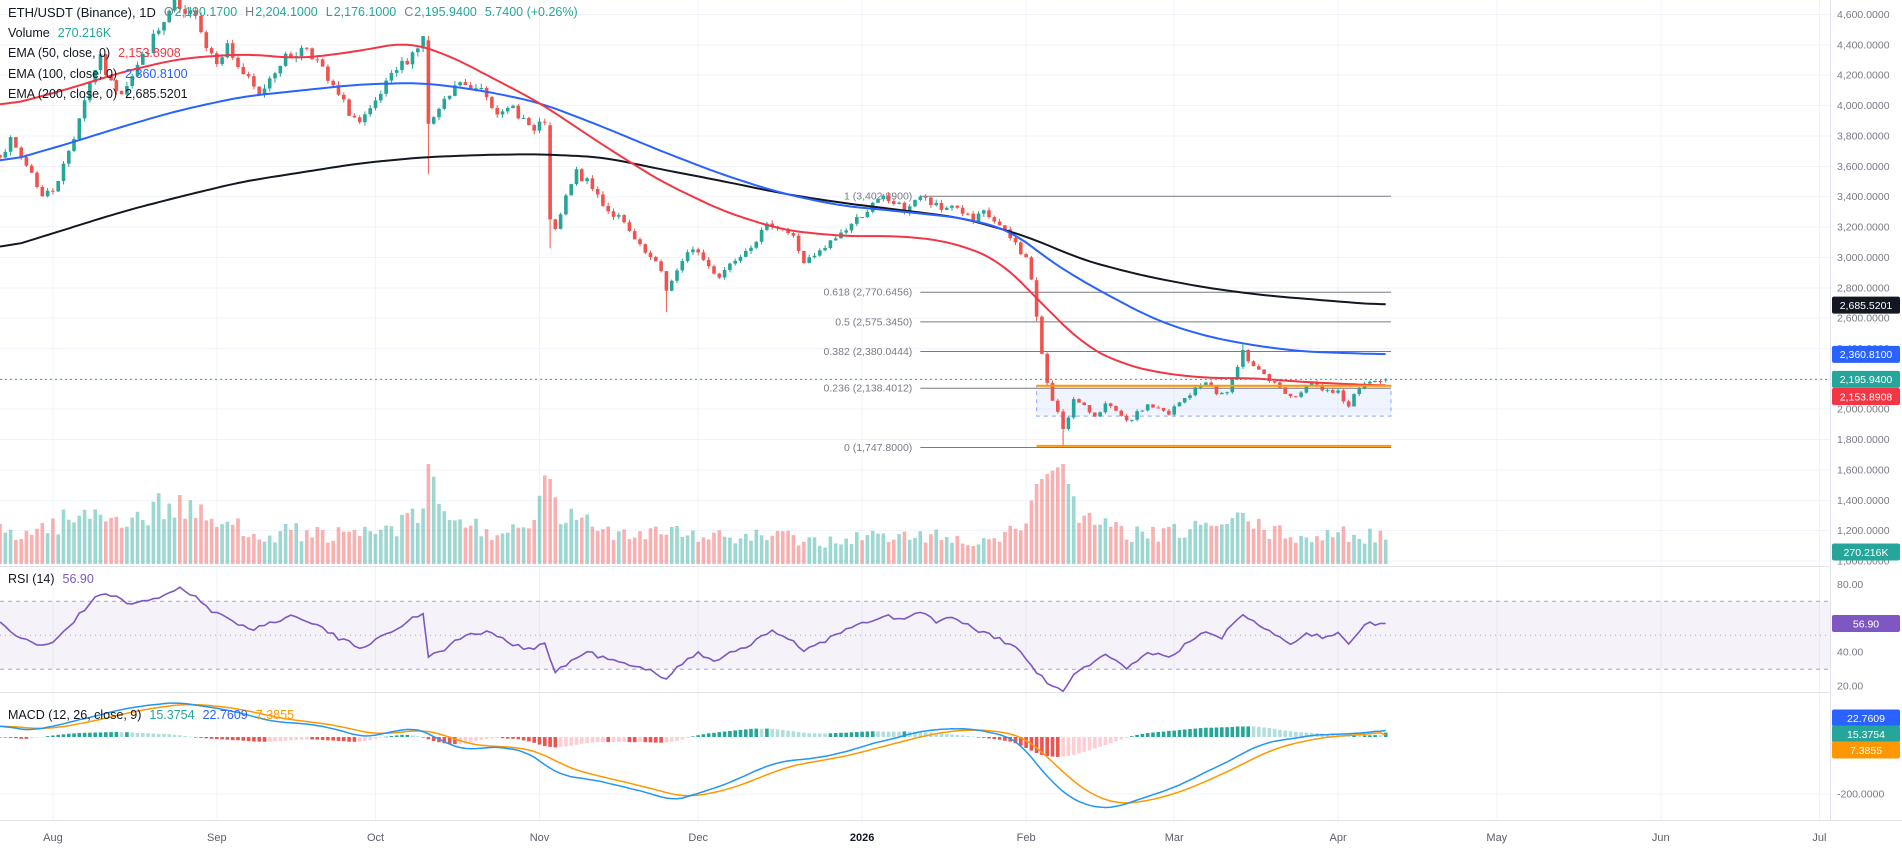 The image size is (1902, 851). Describe the element at coordinates (531, 12) in the screenshot. I see `change-value: 5.7400 (+0.26%)` at that location.